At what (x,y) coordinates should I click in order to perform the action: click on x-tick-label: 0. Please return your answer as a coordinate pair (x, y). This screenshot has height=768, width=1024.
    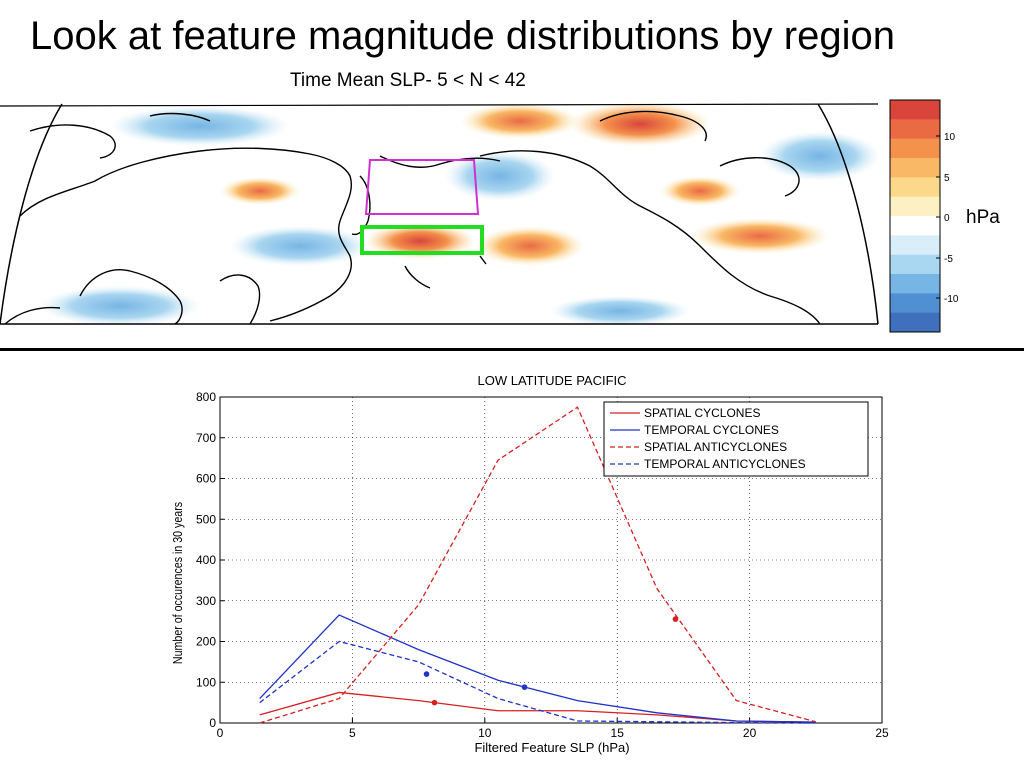
    Looking at the image, I should click on (220, 733).